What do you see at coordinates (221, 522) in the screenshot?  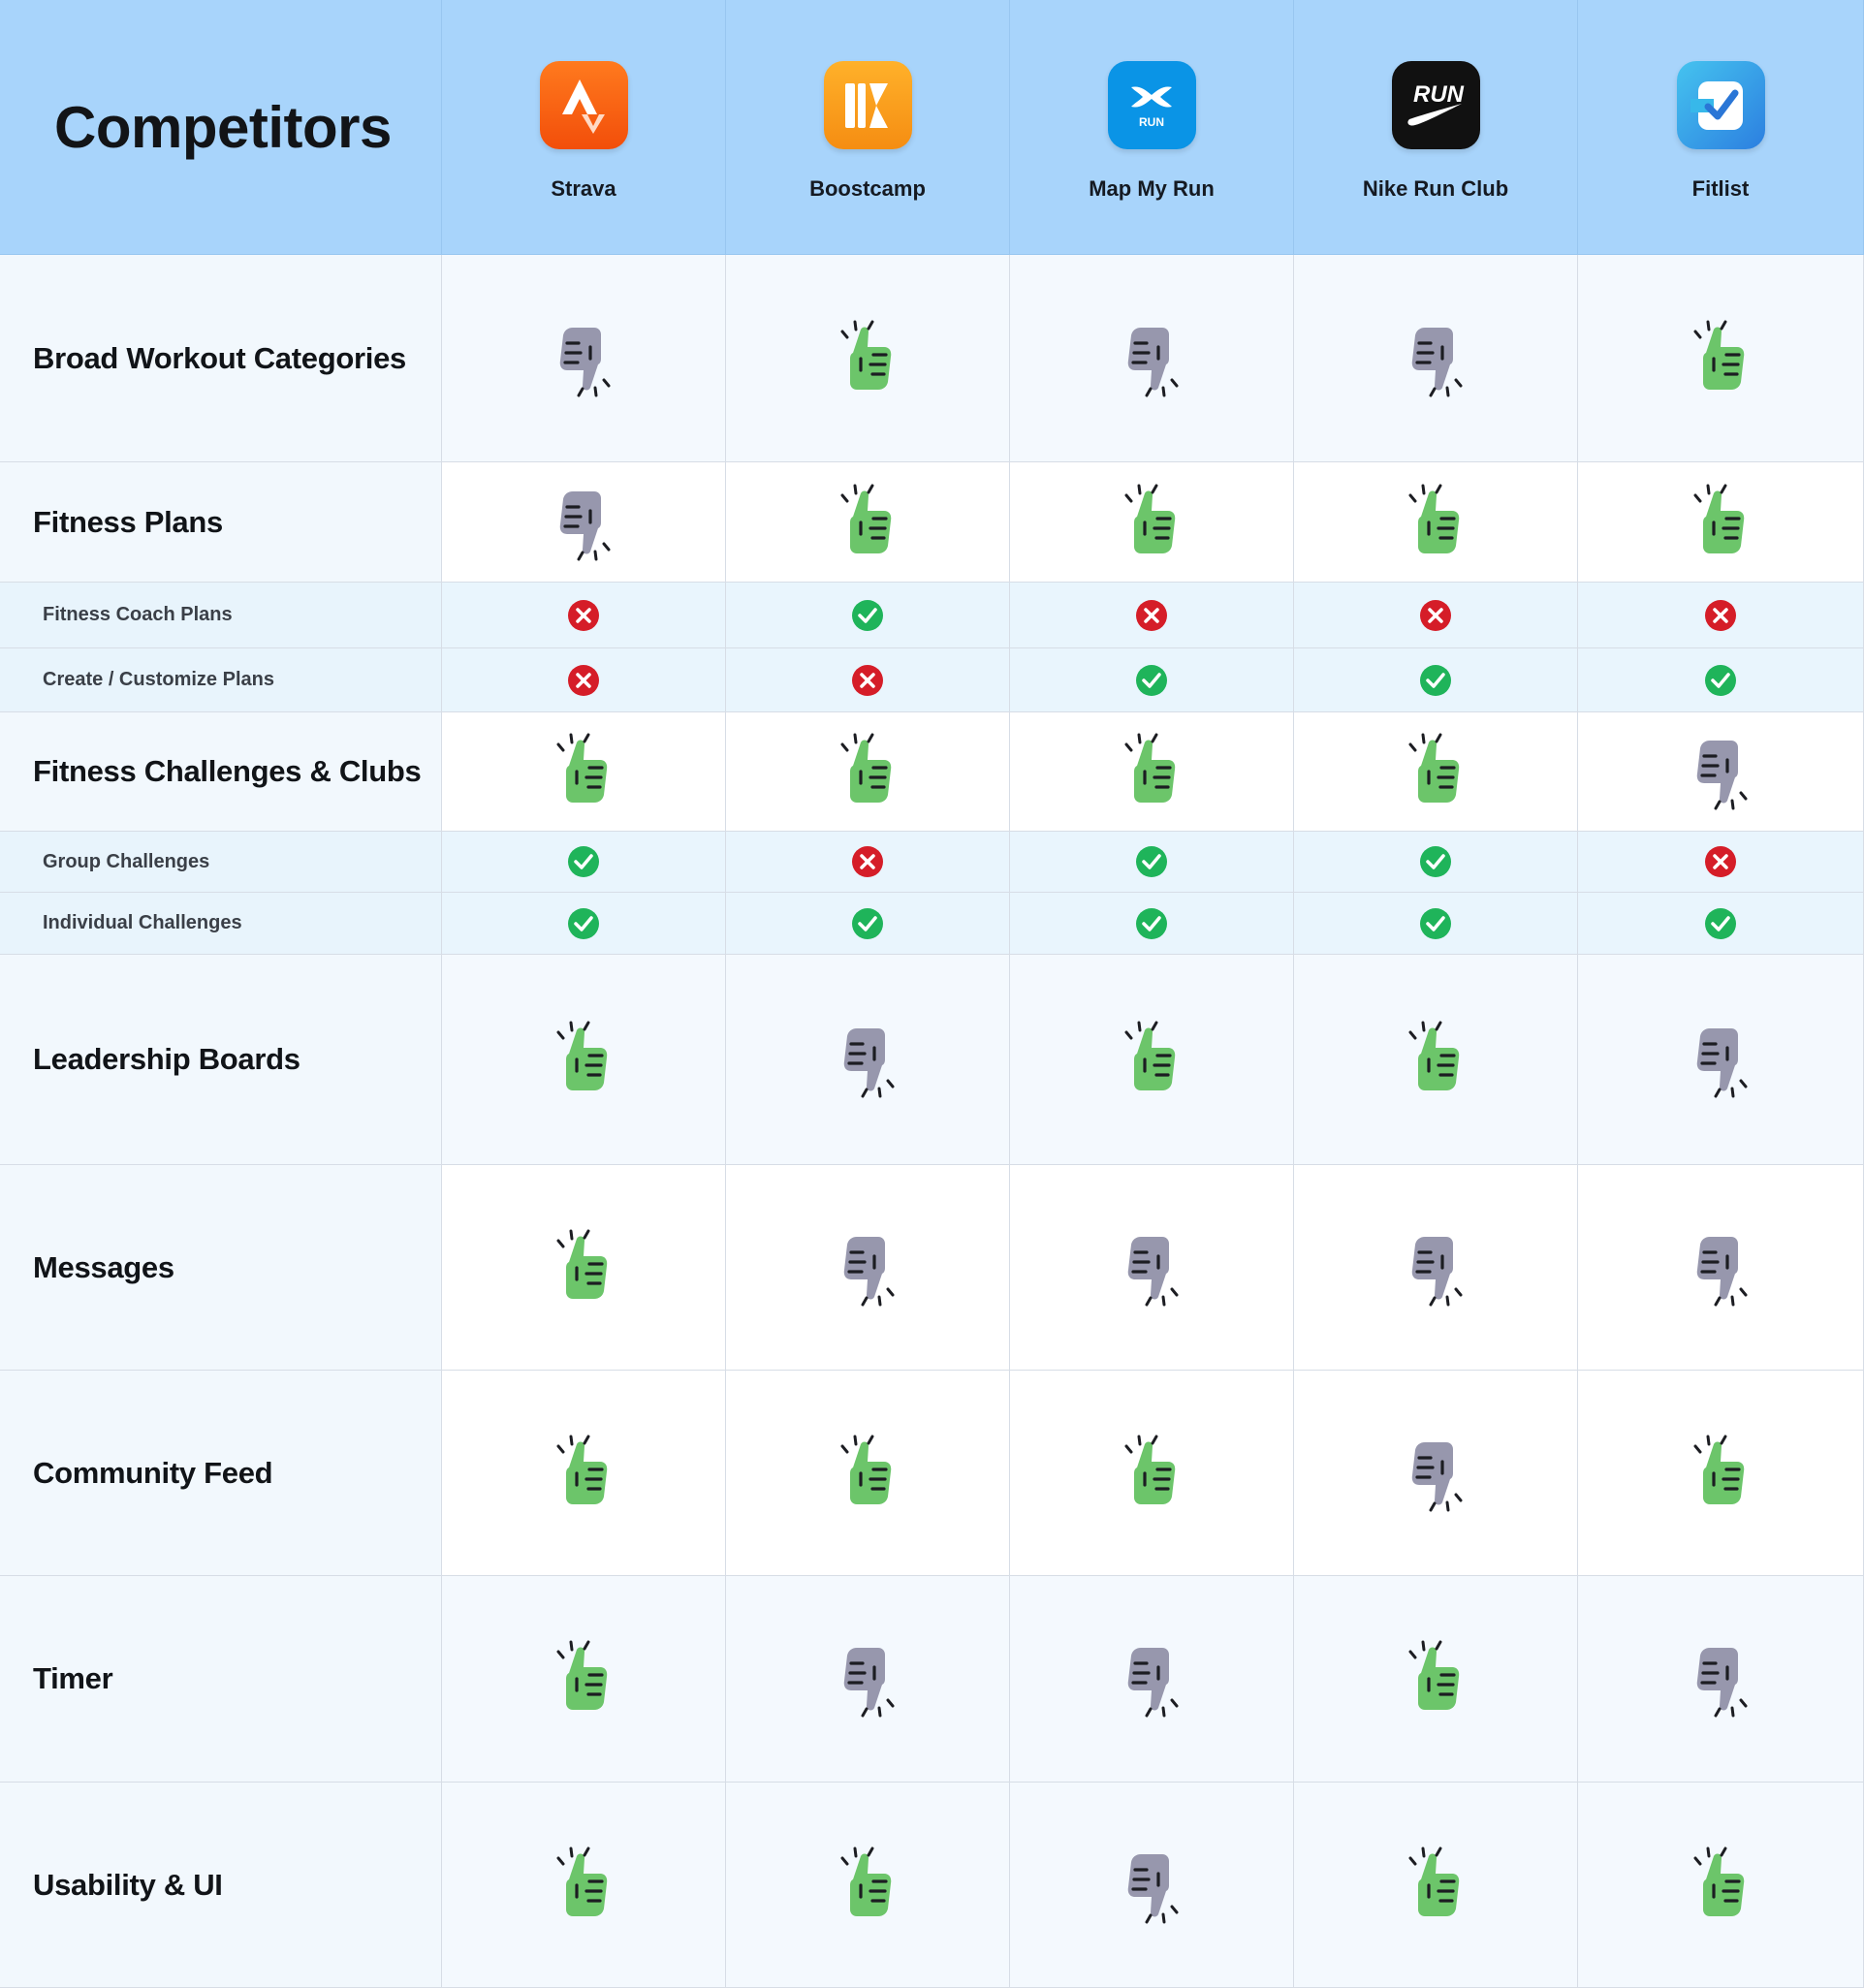 I see `feature-row-label: Fitness Plans` at bounding box center [221, 522].